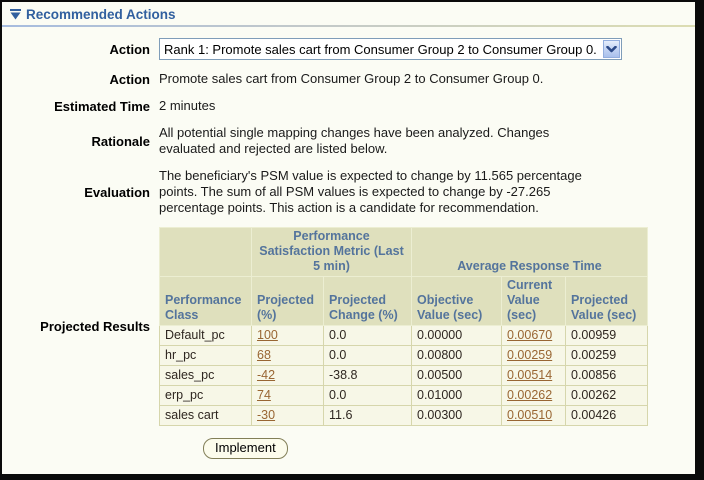  I want to click on table-cell: -30, so click(287, 415).